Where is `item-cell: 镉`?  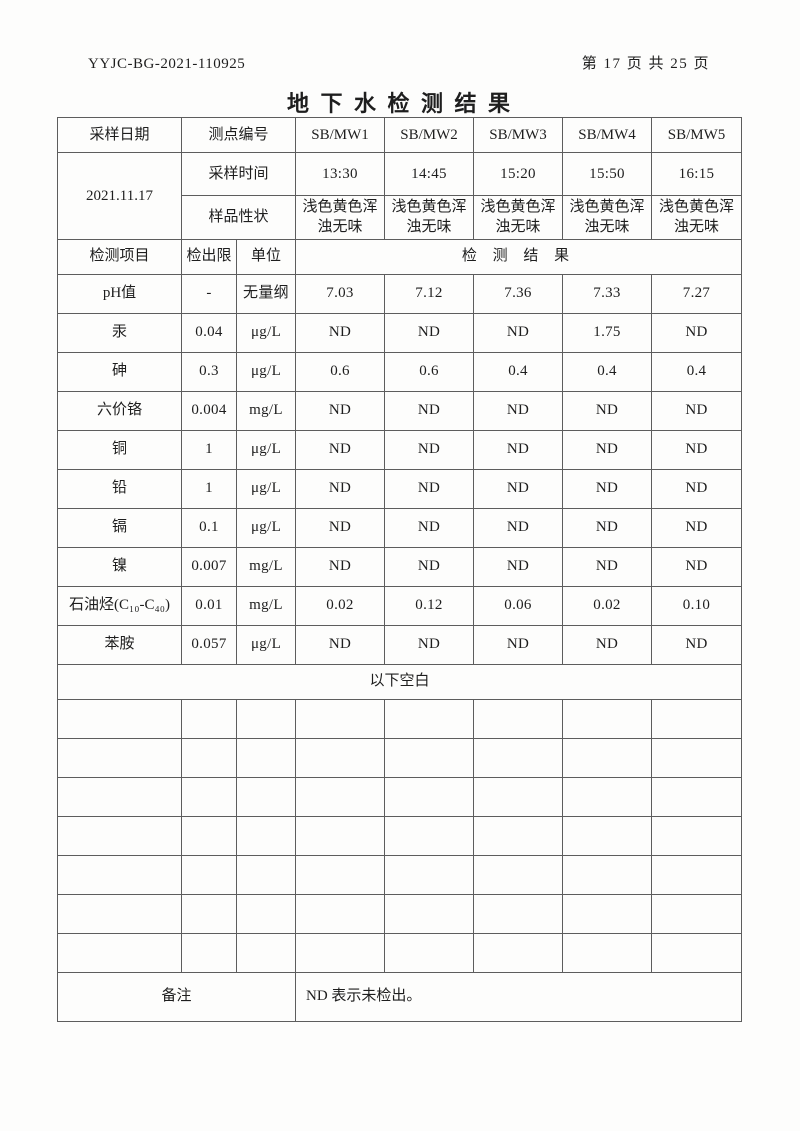
item-cell: 镉 is located at coordinates (119, 527).